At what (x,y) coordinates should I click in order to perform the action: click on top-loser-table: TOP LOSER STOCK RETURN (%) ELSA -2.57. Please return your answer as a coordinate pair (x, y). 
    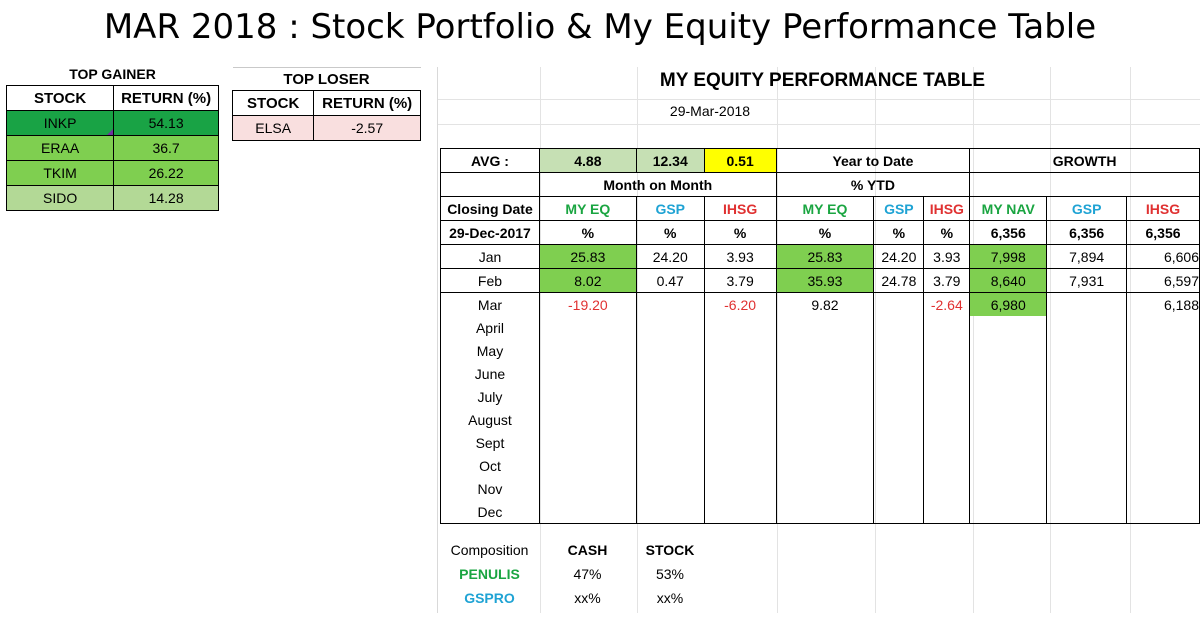
    Looking at the image, I should click on (326, 104).